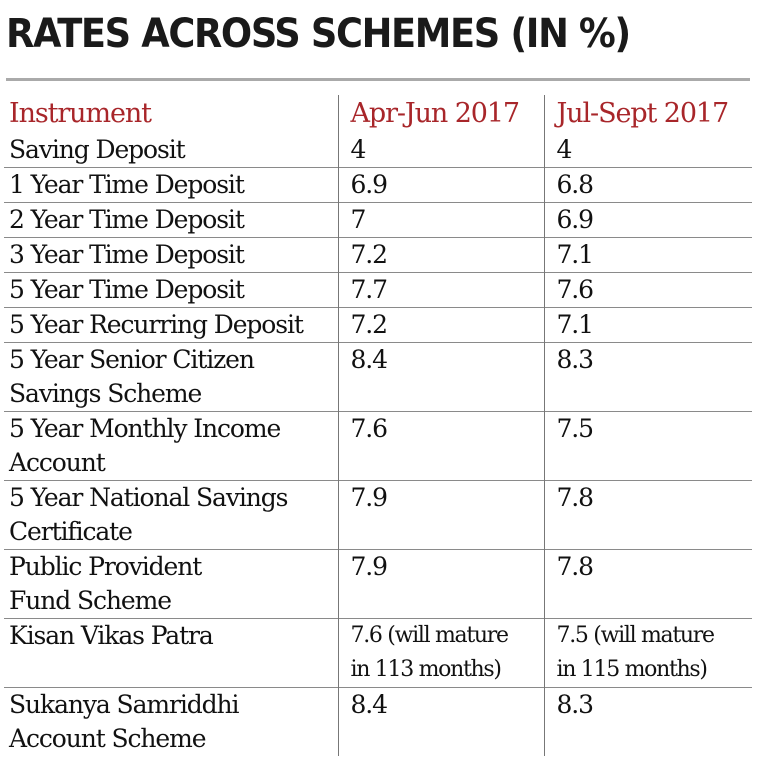 The image size is (759, 780). What do you see at coordinates (440, 150) in the screenshot?
I see `rate-apr-jun-cell: 4` at bounding box center [440, 150].